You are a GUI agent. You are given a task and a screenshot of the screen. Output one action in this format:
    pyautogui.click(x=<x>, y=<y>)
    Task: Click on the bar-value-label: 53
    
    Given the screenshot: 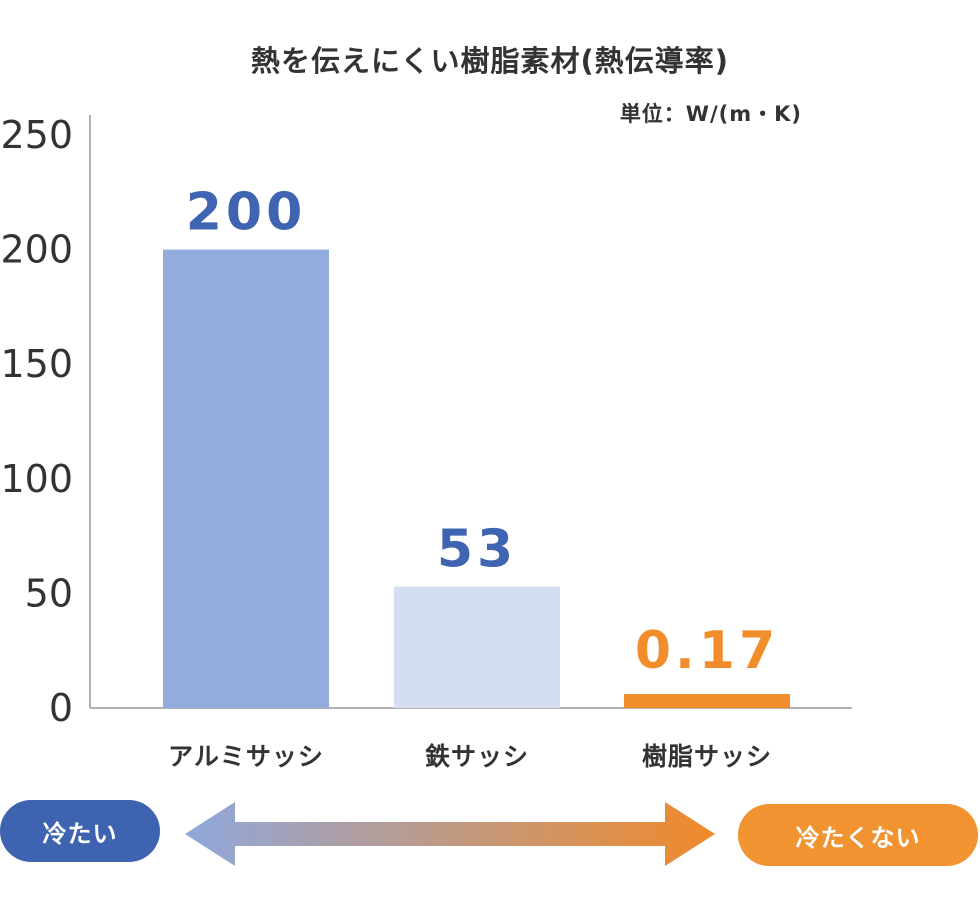 What is the action you would take?
    pyautogui.click(x=477, y=550)
    